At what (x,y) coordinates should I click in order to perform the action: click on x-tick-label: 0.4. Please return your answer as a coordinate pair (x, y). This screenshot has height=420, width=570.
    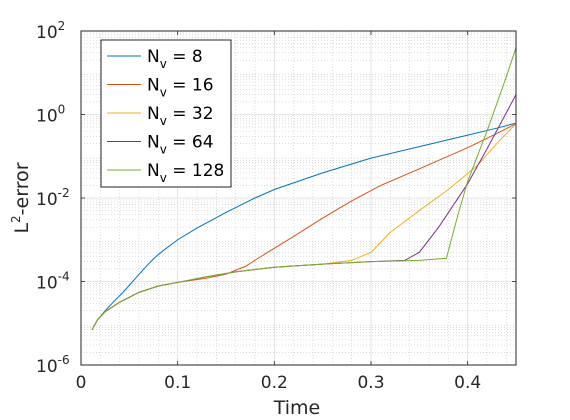
    Looking at the image, I should click on (467, 383).